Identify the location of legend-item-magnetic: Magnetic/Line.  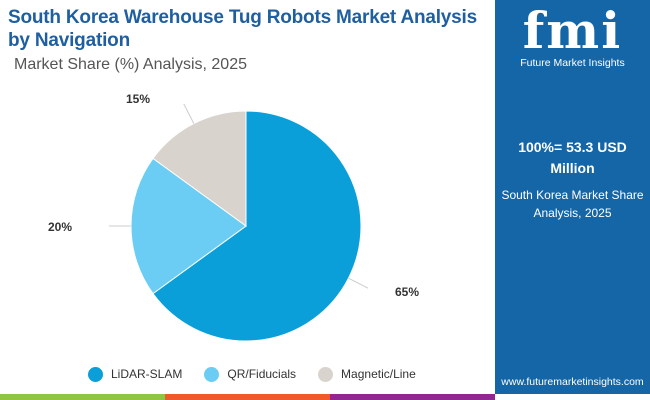
(367, 375).